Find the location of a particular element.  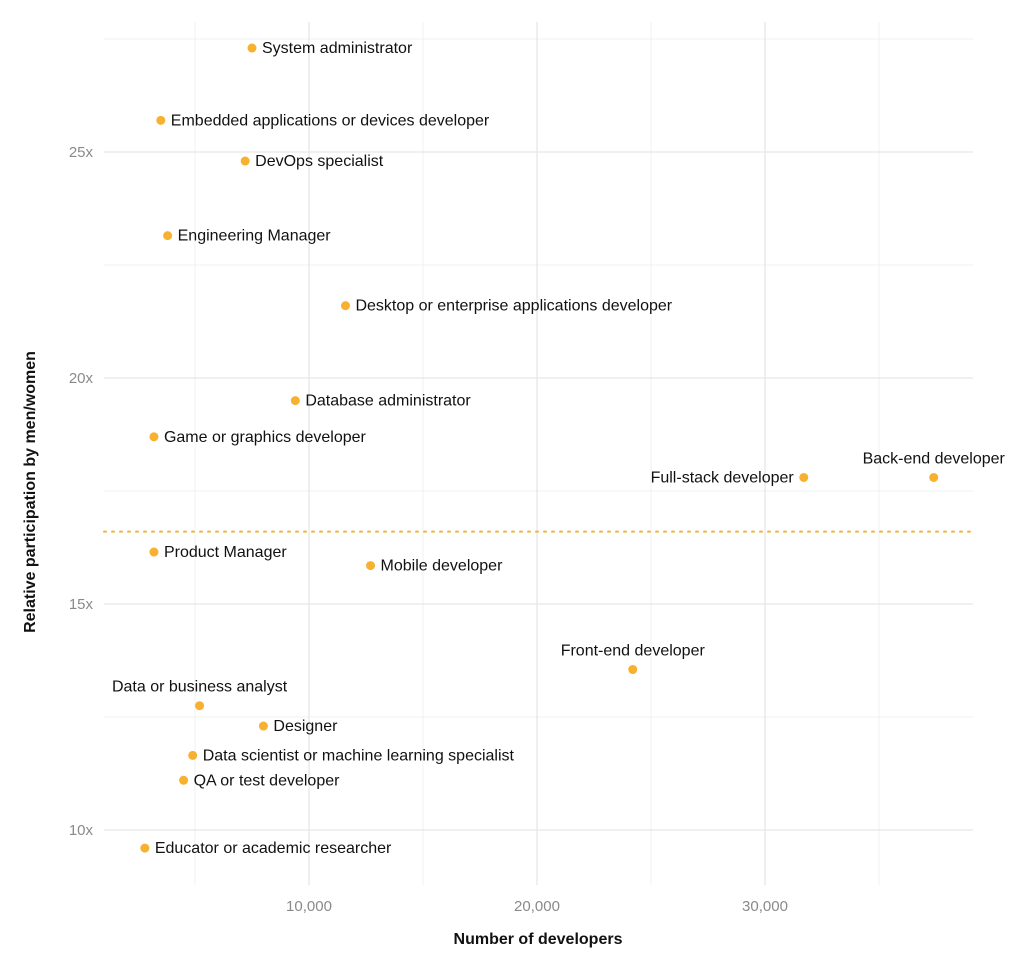

point-label: Mobile developer is located at coordinates (442, 566).